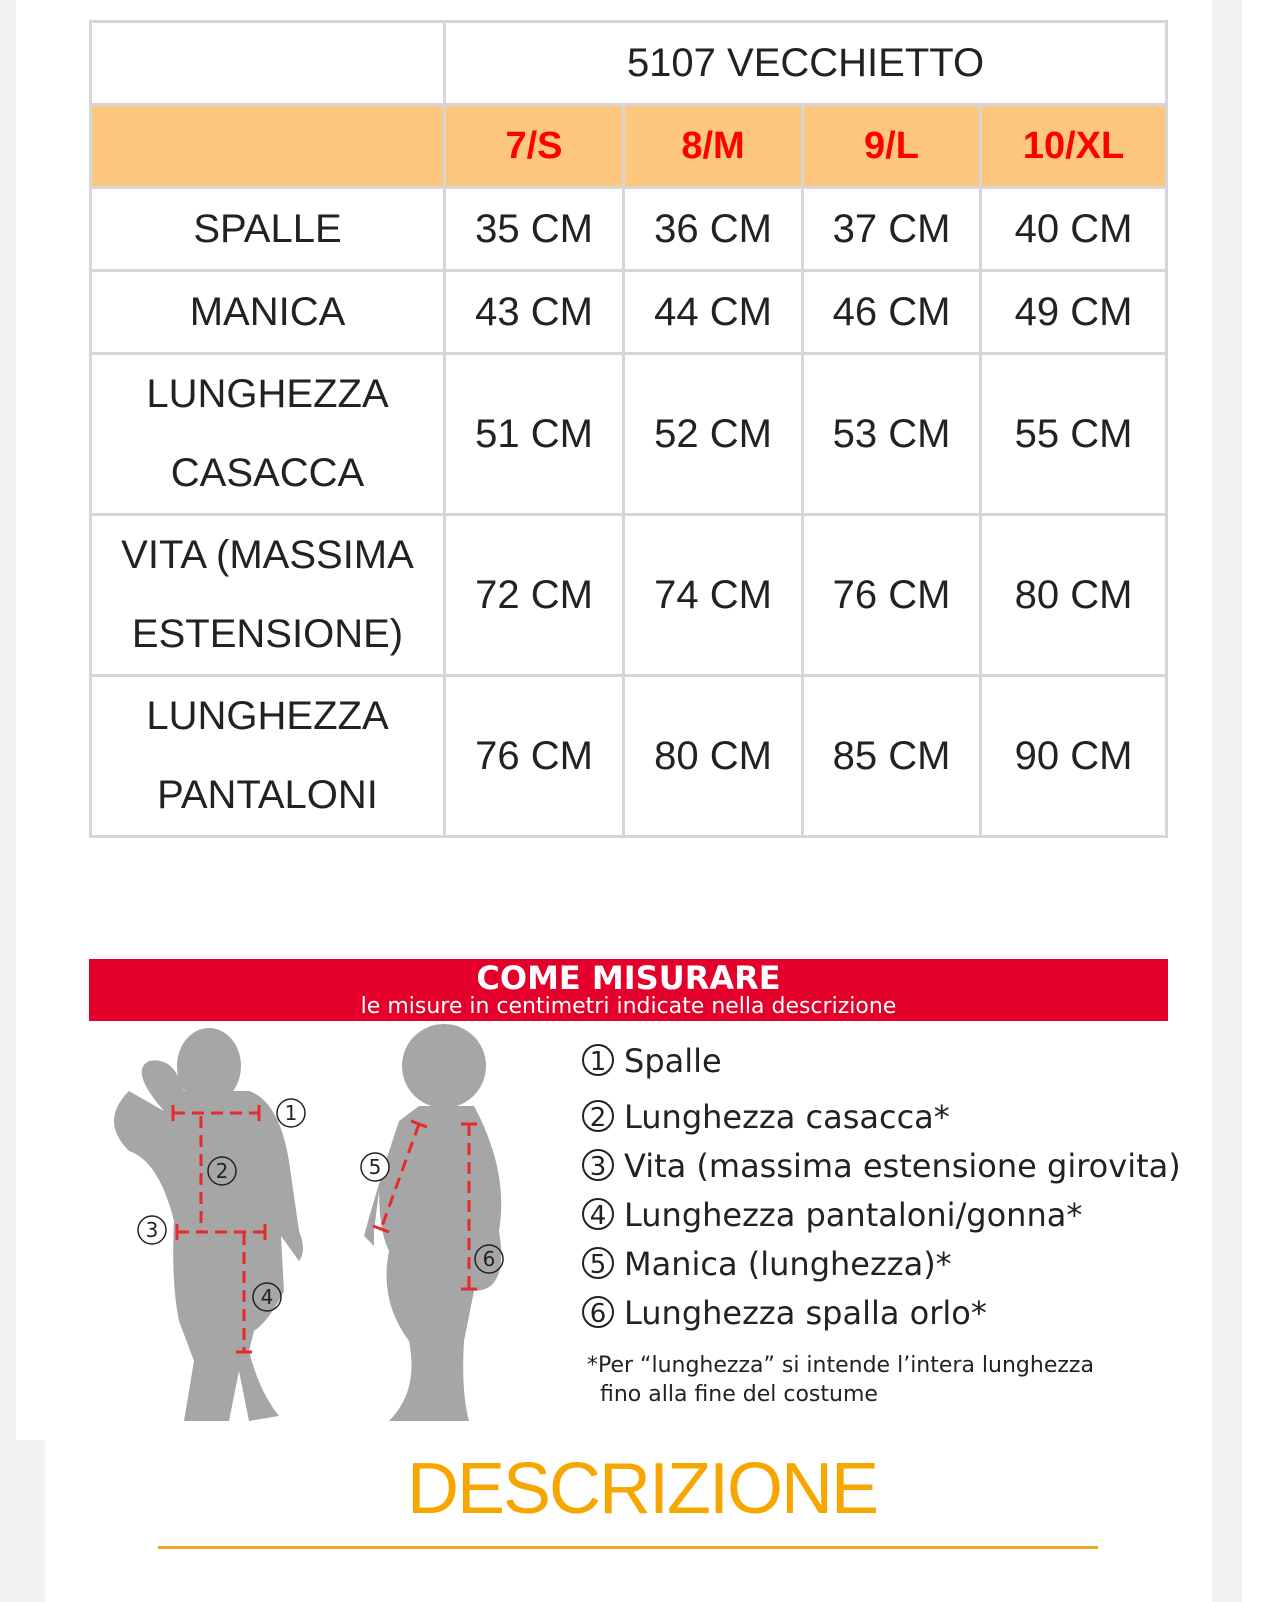 Image resolution: width=1284 pixels, height=1602 pixels. What do you see at coordinates (902, 1166) in the screenshot?
I see `measure-item-label: Vita (massima estensione girovita)` at bounding box center [902, 1166].